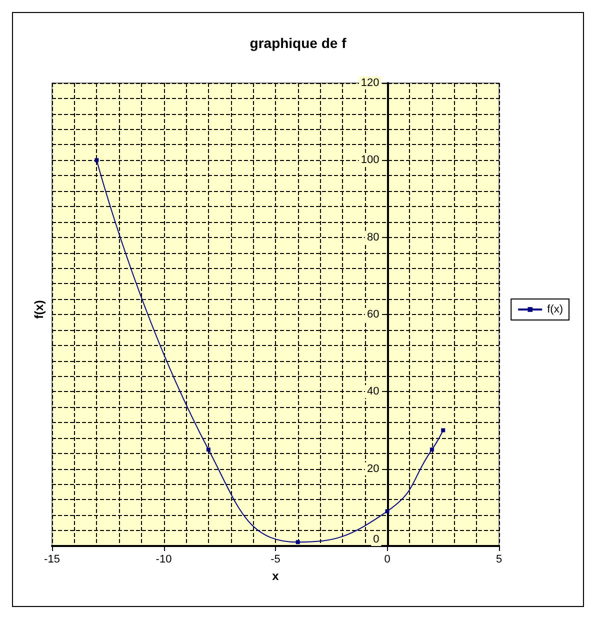 The image size is (589, 625). I want to click on chart-title: graphique de f, so click(298, 43).